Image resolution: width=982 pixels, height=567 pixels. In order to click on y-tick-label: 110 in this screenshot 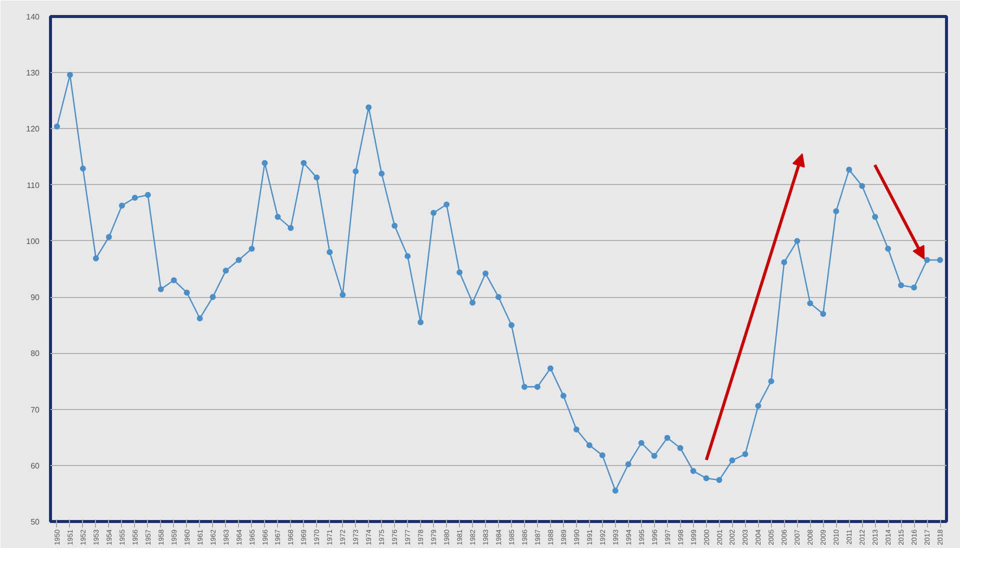, I will do `click(33, 185)`.